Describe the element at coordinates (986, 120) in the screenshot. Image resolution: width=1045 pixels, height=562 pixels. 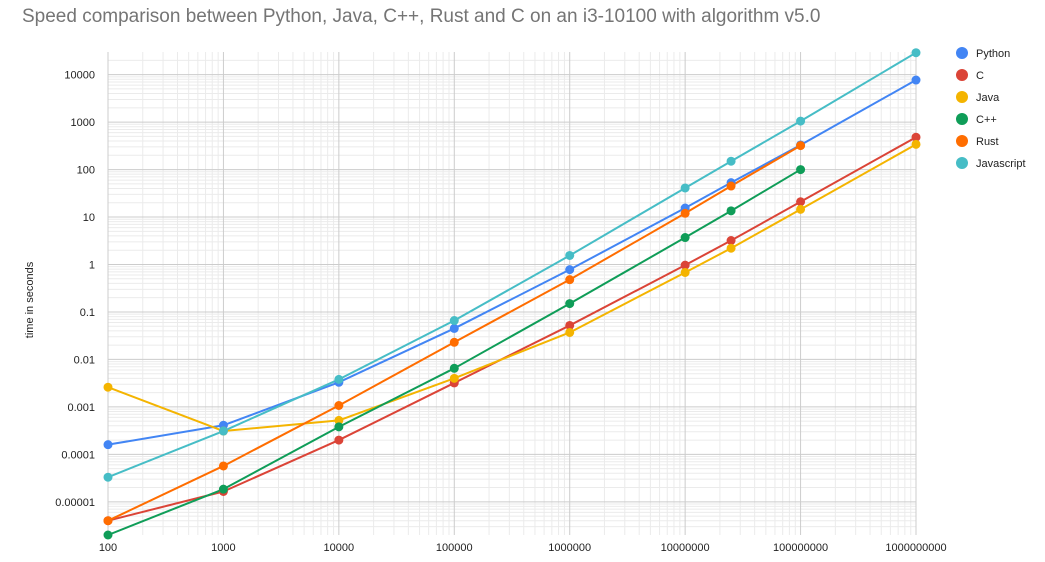
I see `legend-label: C++` at that location.